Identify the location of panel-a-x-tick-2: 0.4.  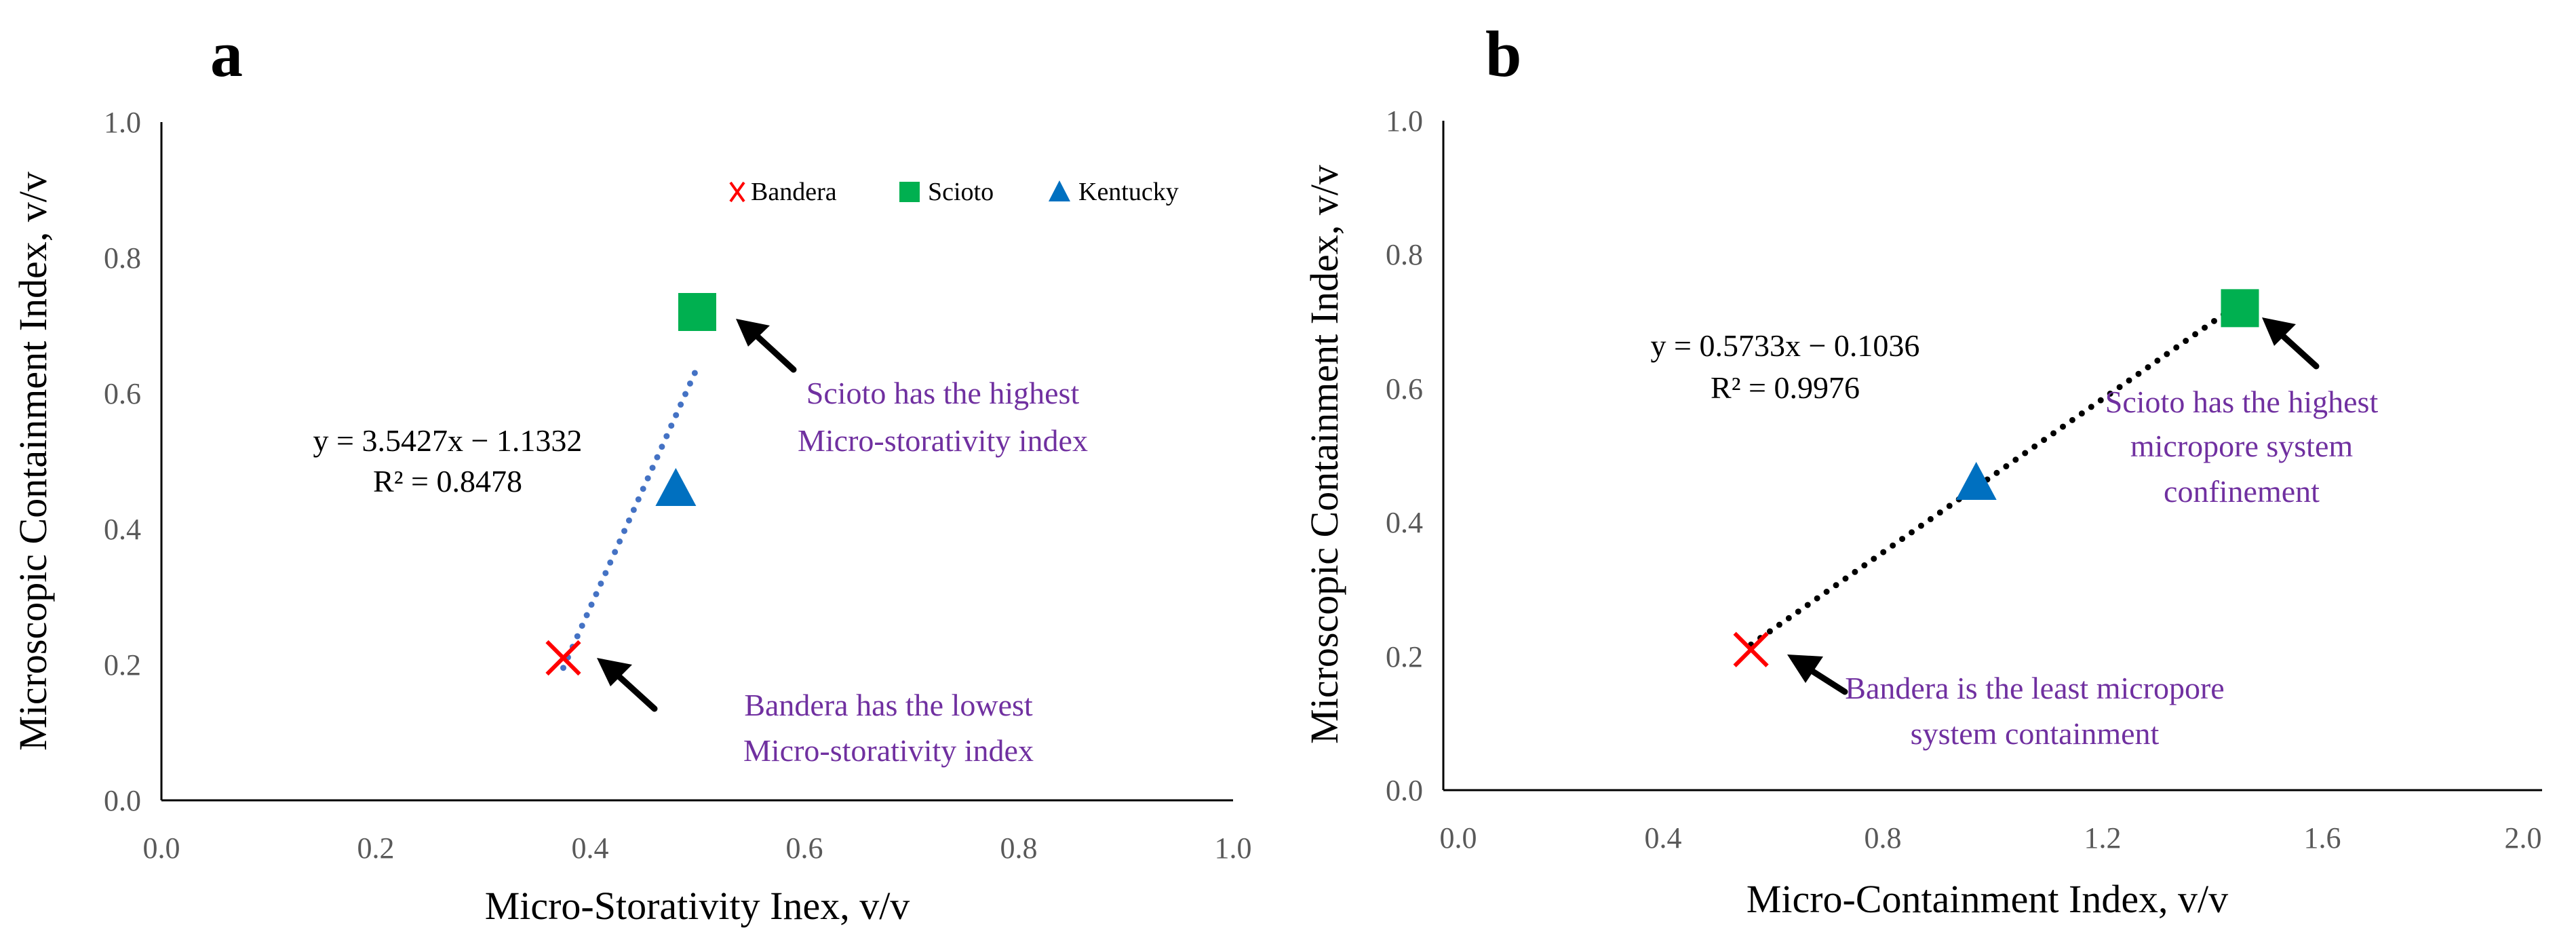
(590, 848).